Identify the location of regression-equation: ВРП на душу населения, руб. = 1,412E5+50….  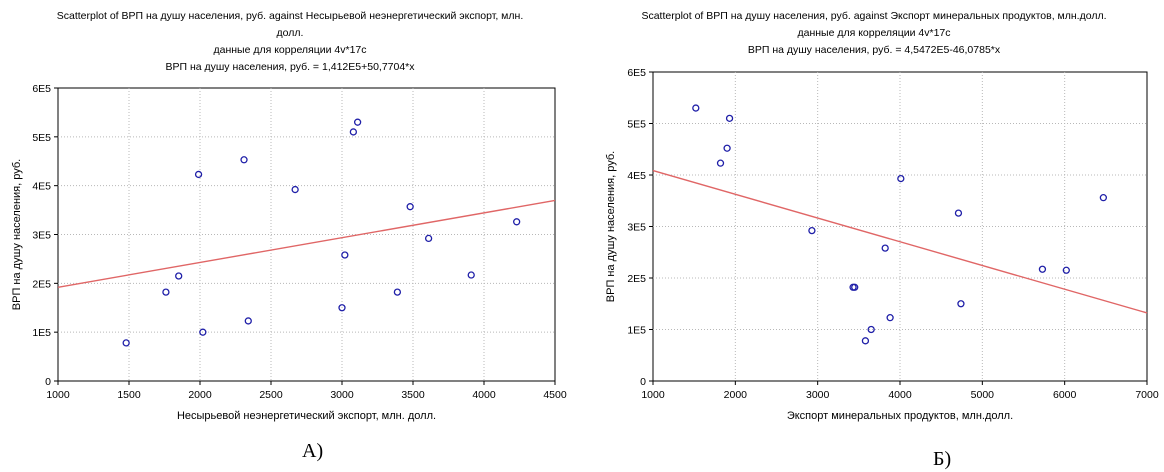
(290, 67).